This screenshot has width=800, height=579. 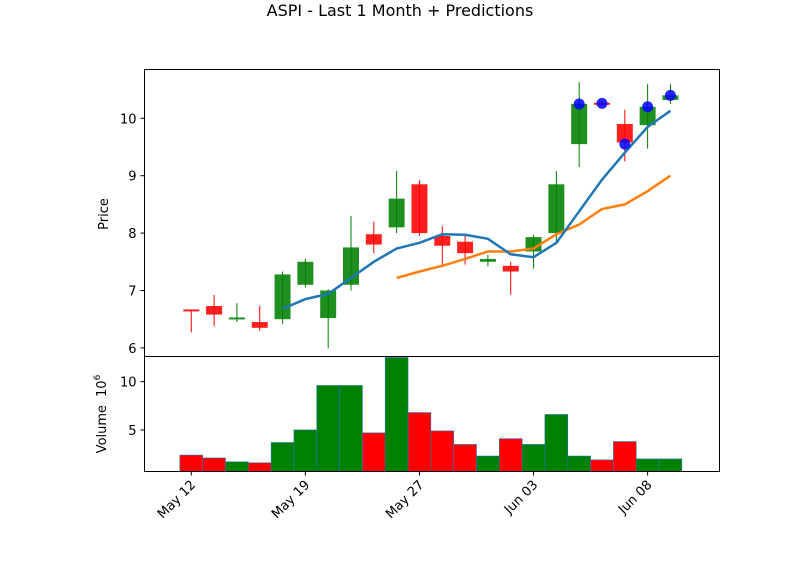 I want to click on volume-axis-exponent-base: 10, so click(x=102, y=388).